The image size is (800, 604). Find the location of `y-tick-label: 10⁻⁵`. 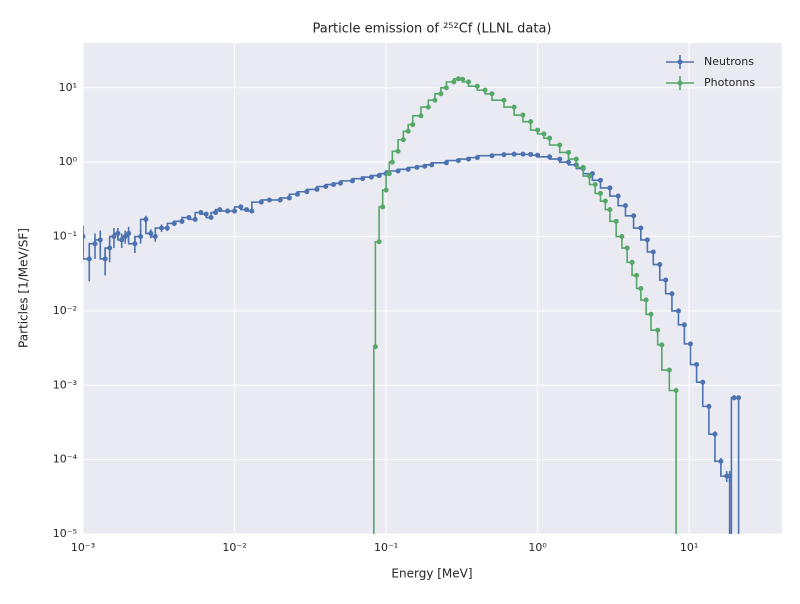

y-tick-label: 10⁻⁵ is located at coordinates (65, 533).